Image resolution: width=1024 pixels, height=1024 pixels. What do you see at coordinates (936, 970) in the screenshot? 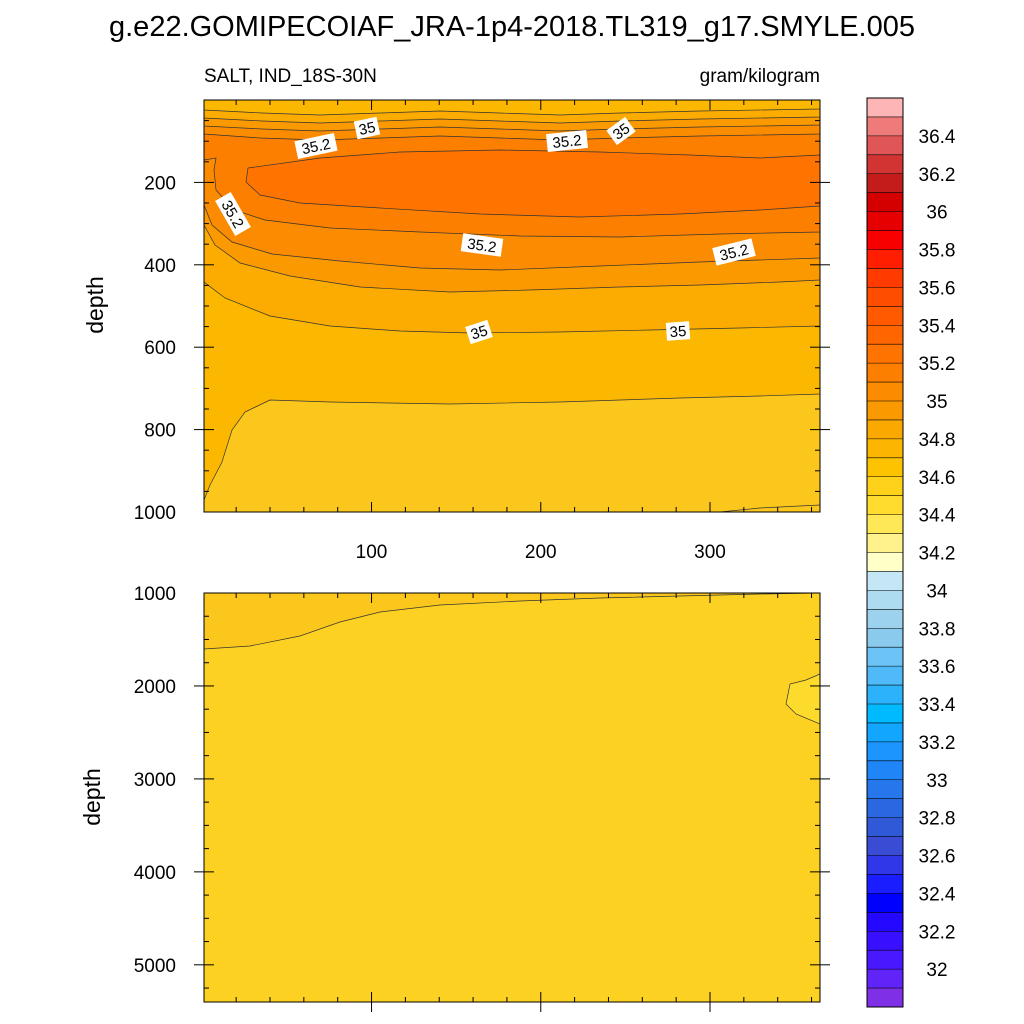
I see `colorbar-label: 32` at bounding box center [936, 970].